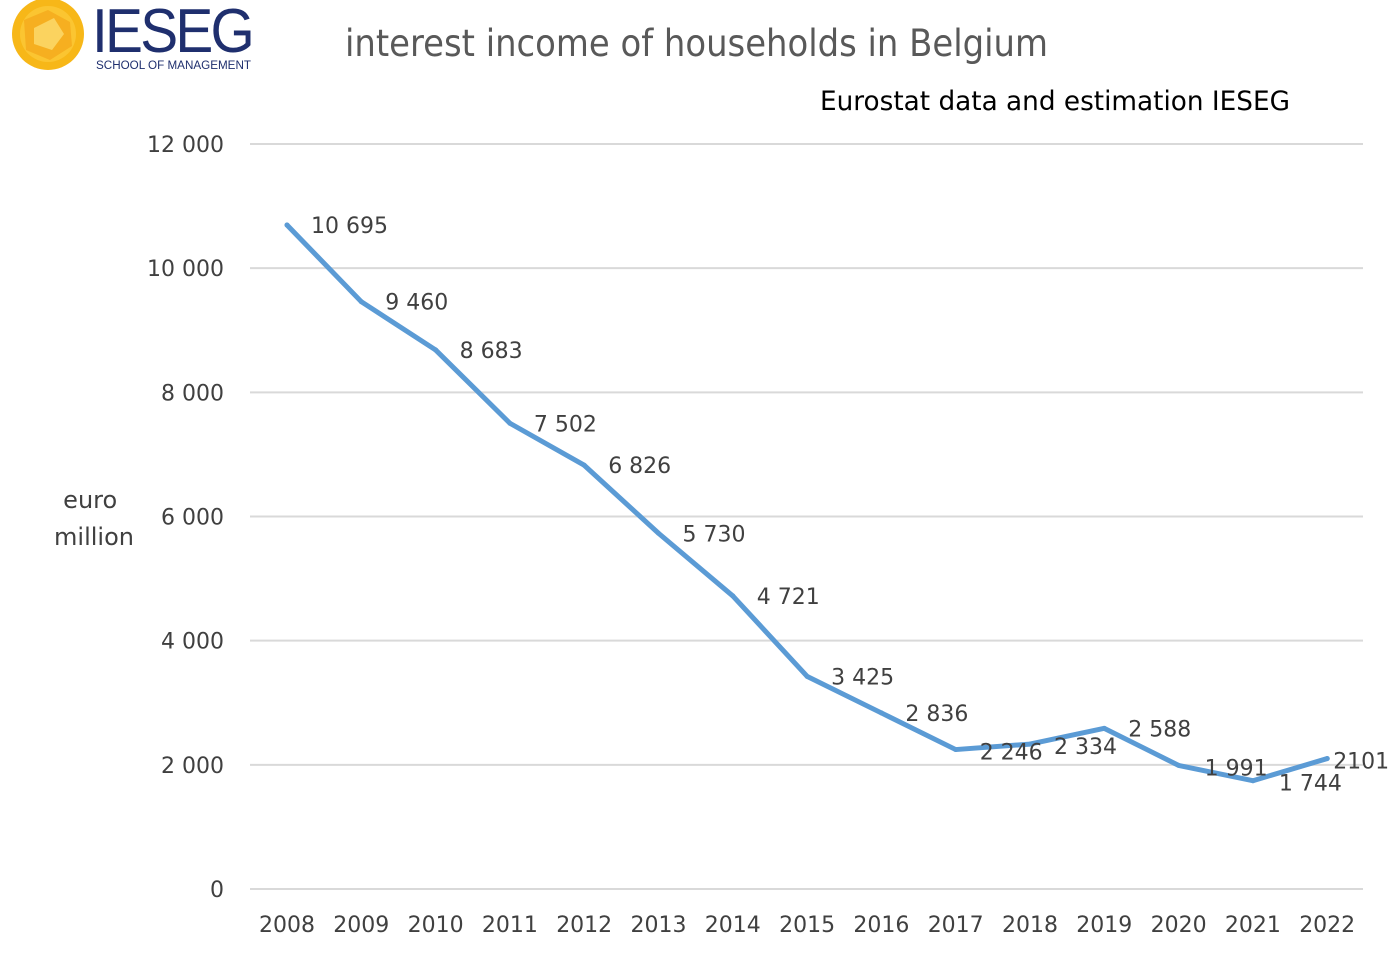 The image size is (1389, 955). Describe the element at coordinates (659, 925) in the screenshot. I see `x-tick-label: 2013` at that location.